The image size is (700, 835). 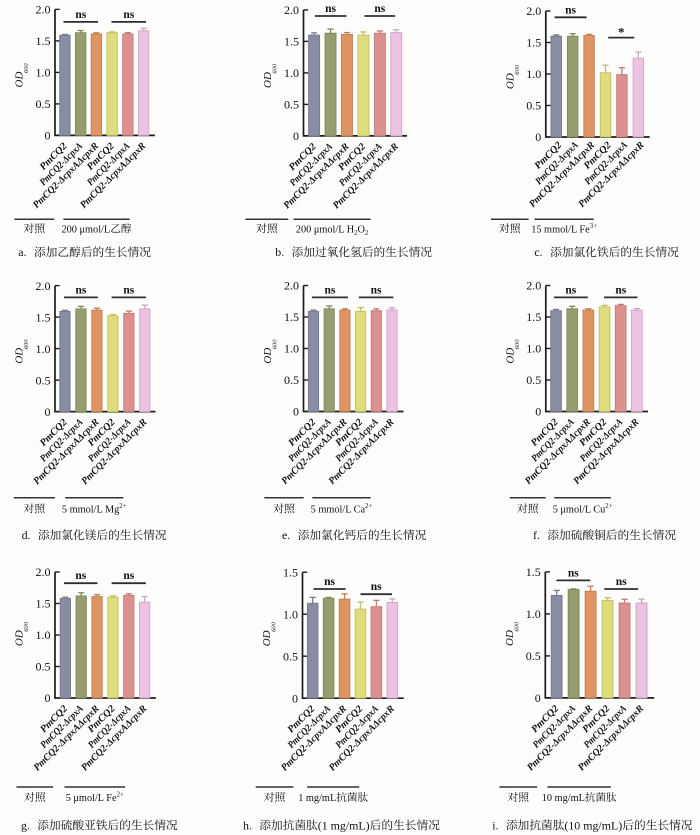 What do you see at coordinates (279, 252) in the screenshot?
I see `svg-text: b.` at bounding box center [279, 252].